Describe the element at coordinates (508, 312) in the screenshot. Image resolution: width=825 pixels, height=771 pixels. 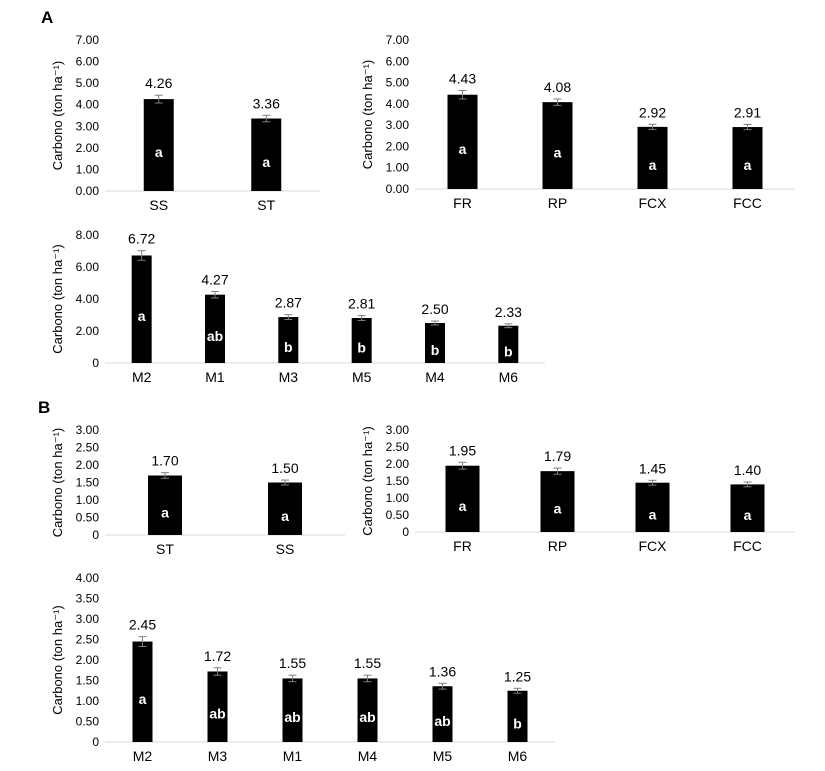
I see `data-label: 2.33` at that location.